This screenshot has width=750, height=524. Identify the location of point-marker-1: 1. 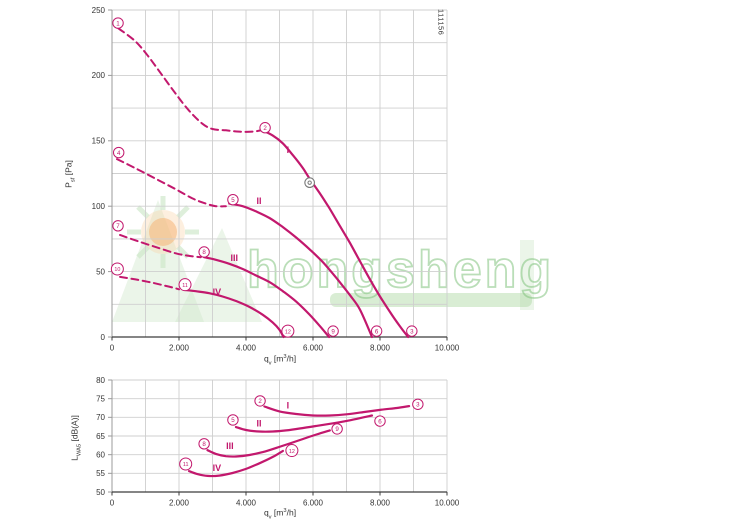
(118, 23).